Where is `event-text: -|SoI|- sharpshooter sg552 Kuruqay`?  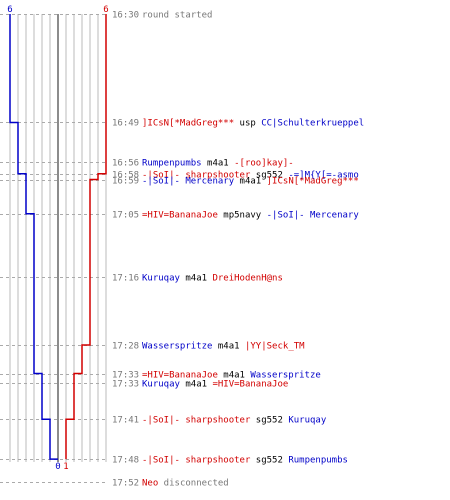 event-text: -|SoI|- sharpshooter sg552 Kuruqay is located at coordinates (234, 421).